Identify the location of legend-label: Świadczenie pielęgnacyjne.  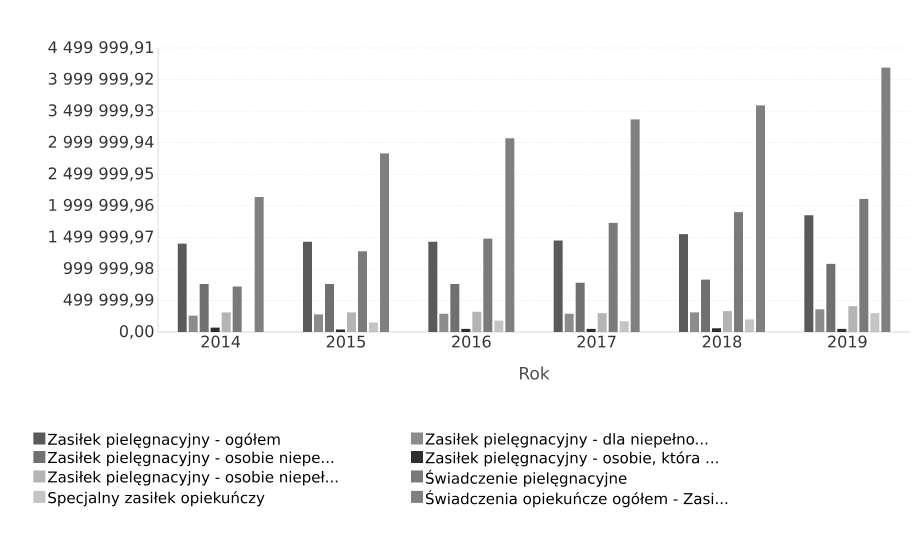
(526, 478).